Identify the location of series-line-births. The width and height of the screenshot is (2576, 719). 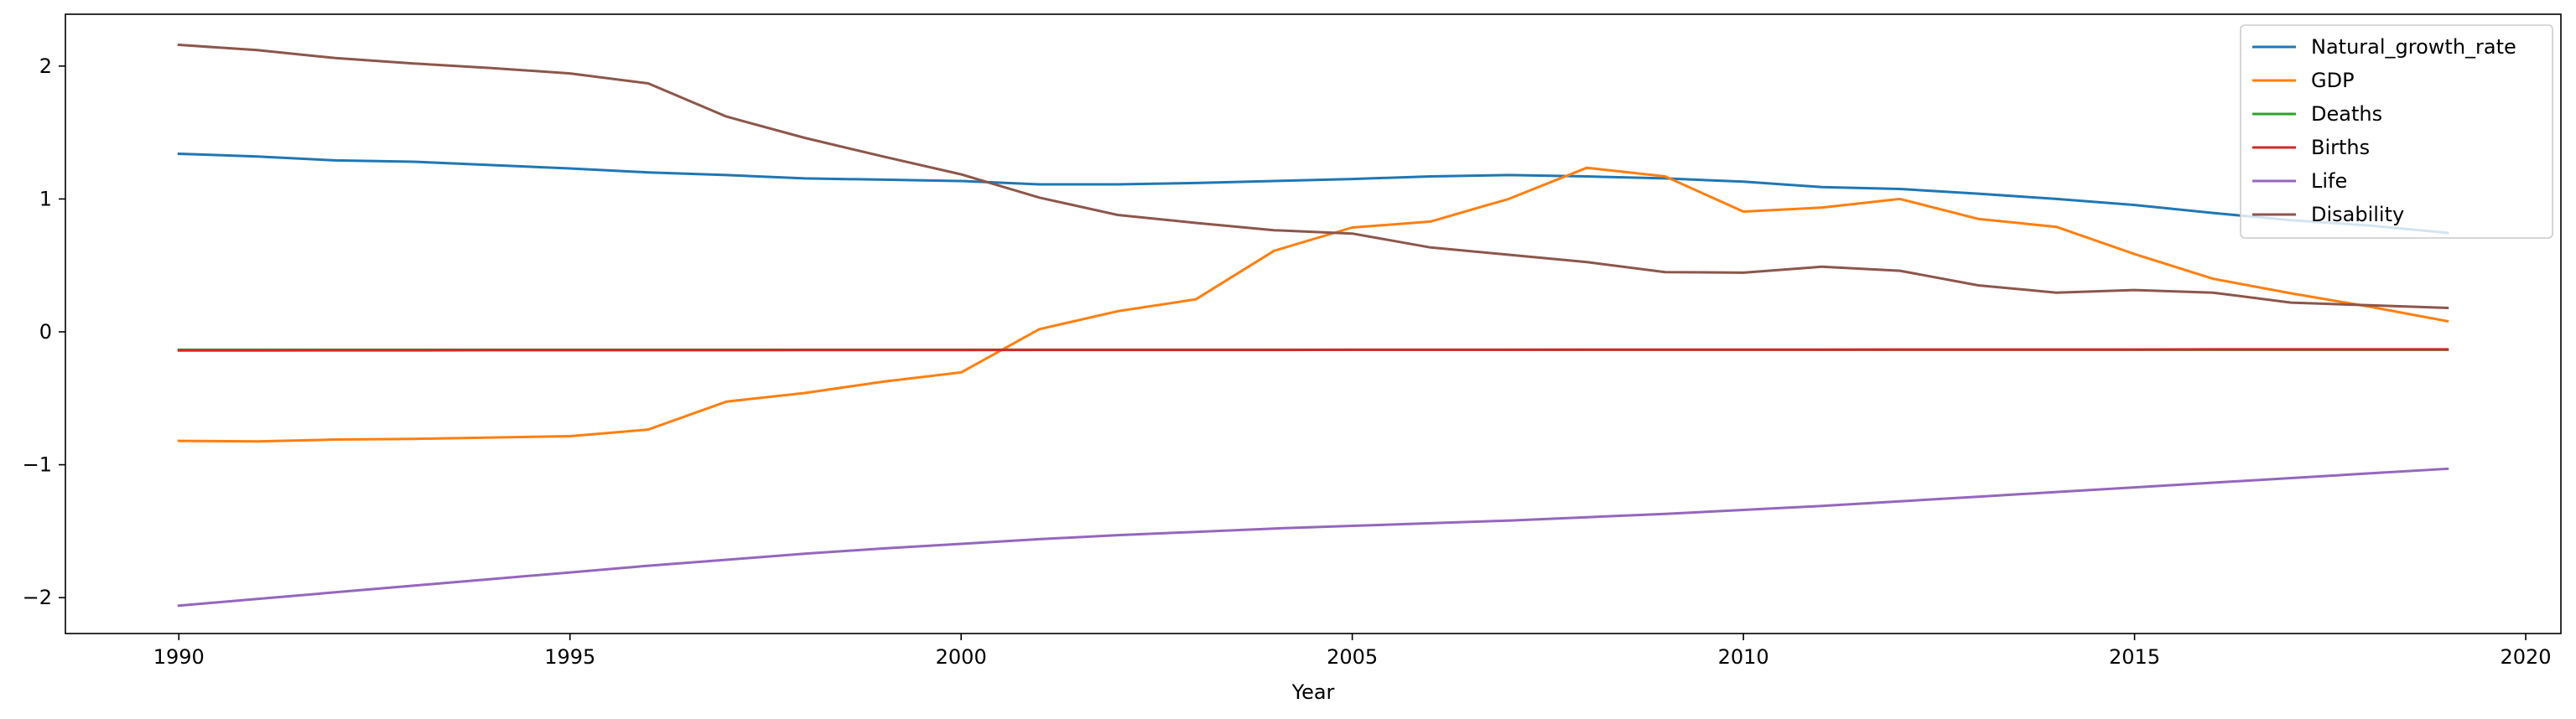
(1313, 350).